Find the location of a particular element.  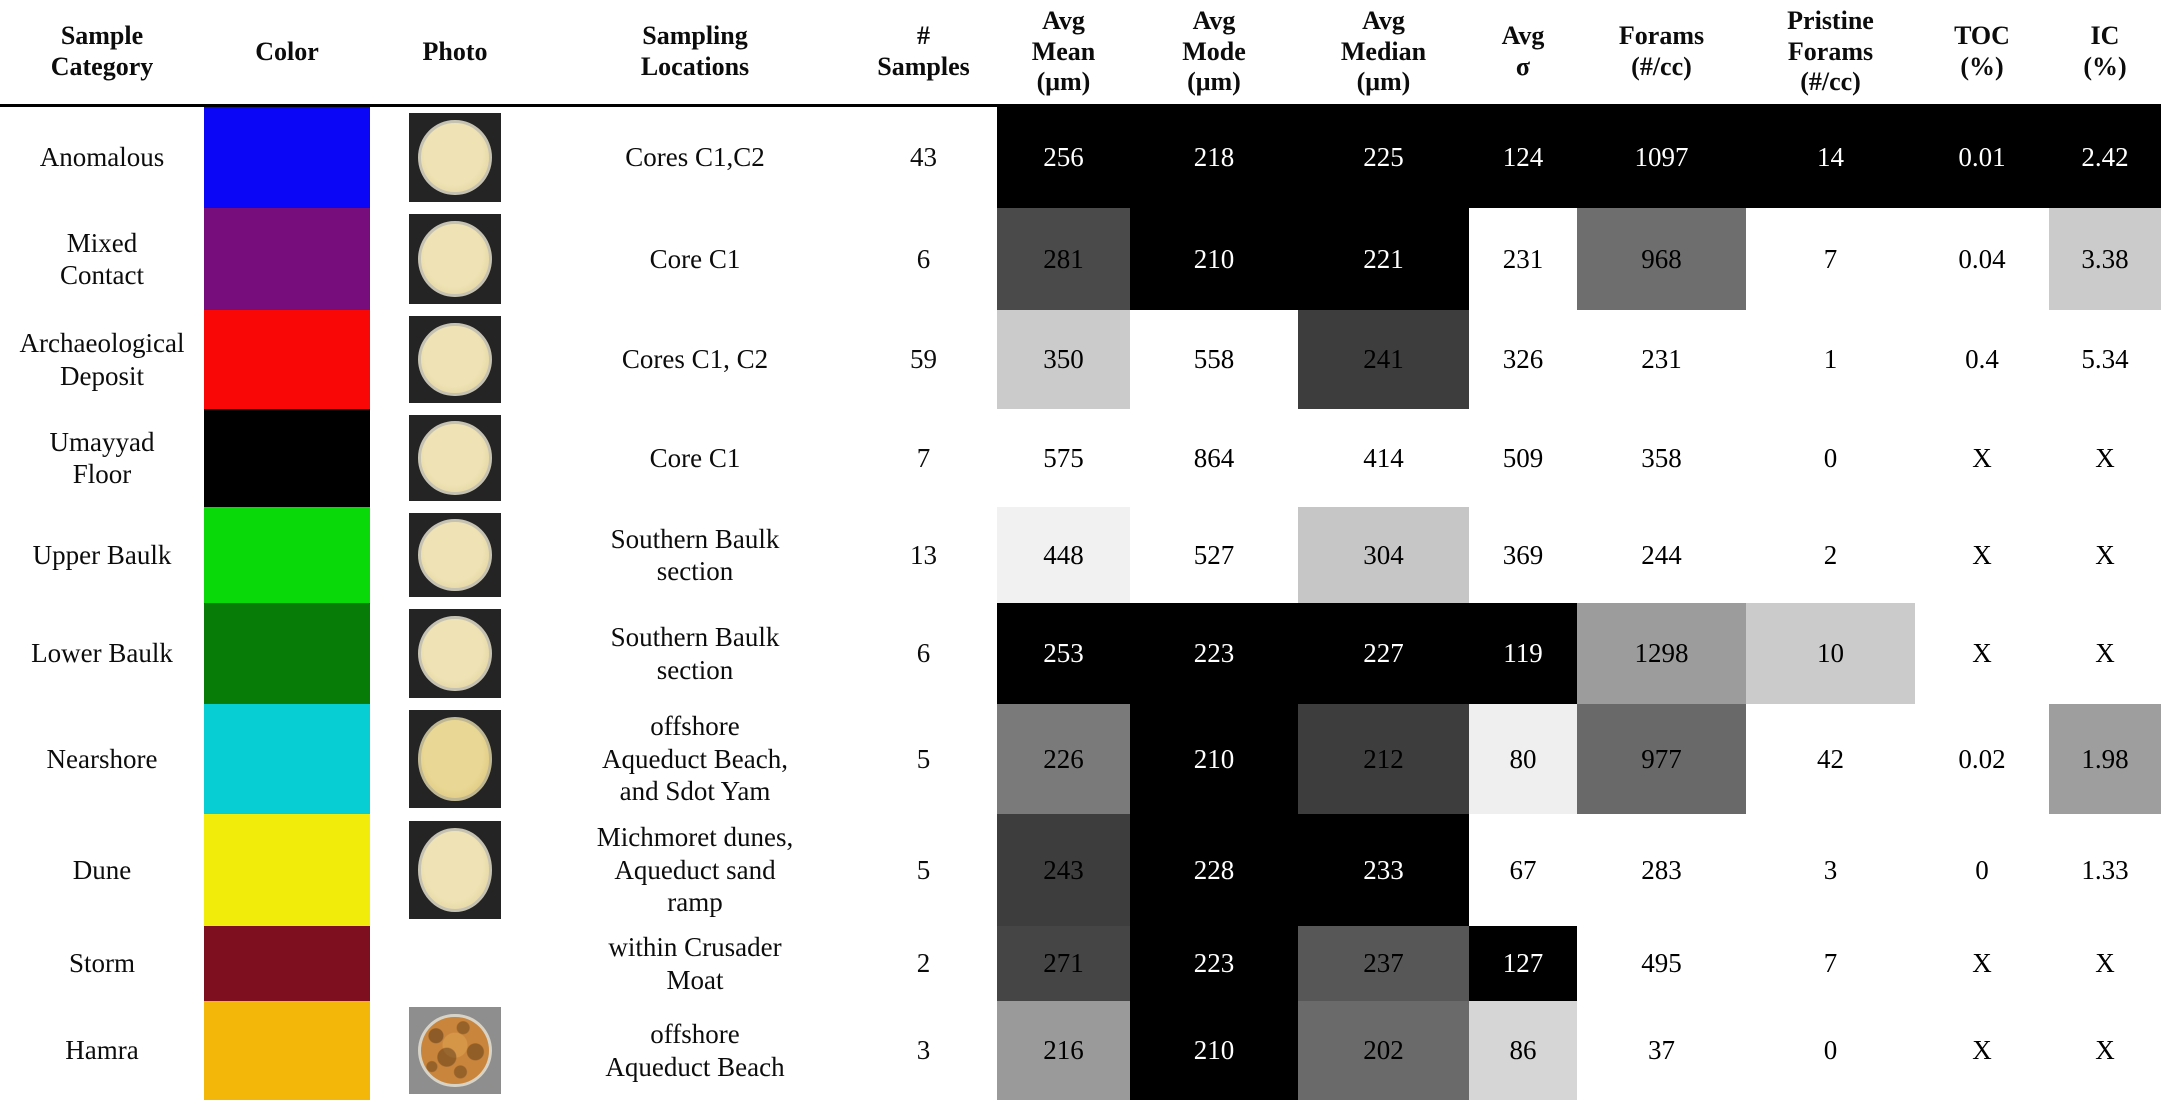

heat-cell-avg-median: 414 is located at coordinates (1383, 458).